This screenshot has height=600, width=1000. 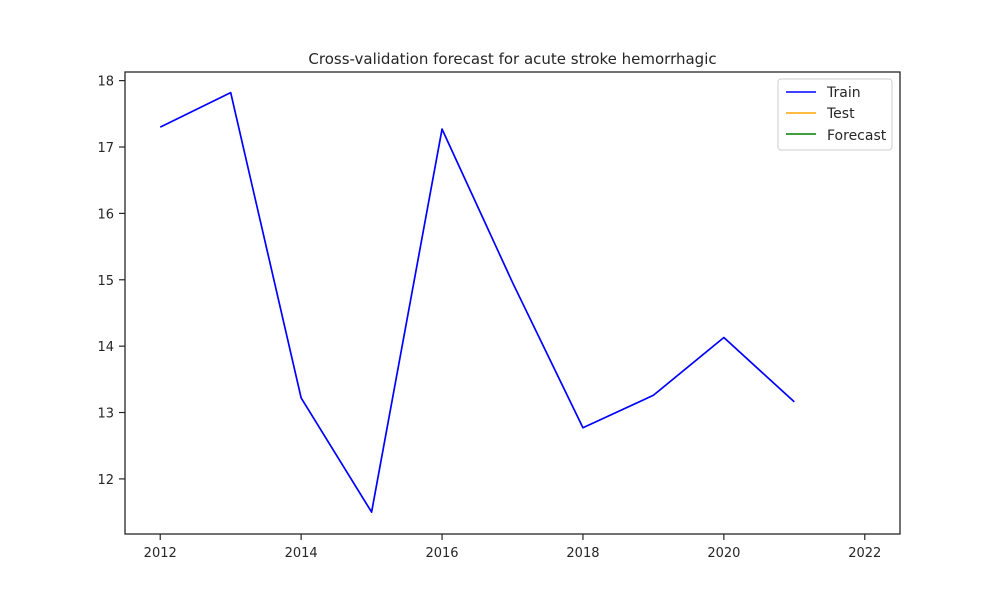 What do you see at coordinates (864, 553) in the screenshot?
I see `x-tick-label: 2022` at bounding box center [864, 553].